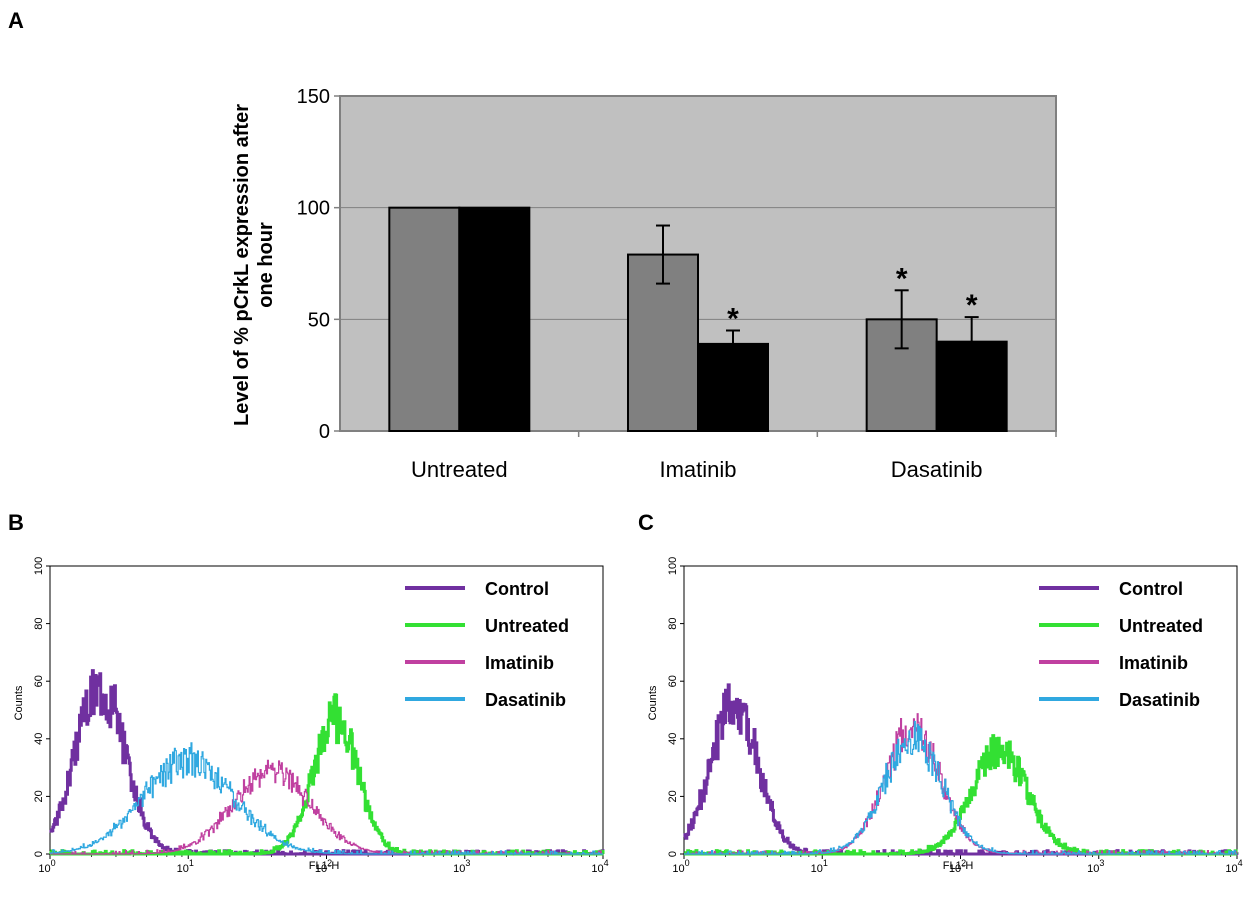 The image size is (1252, 897). I want to click on y-tick-label: 150, so click(313, 97).